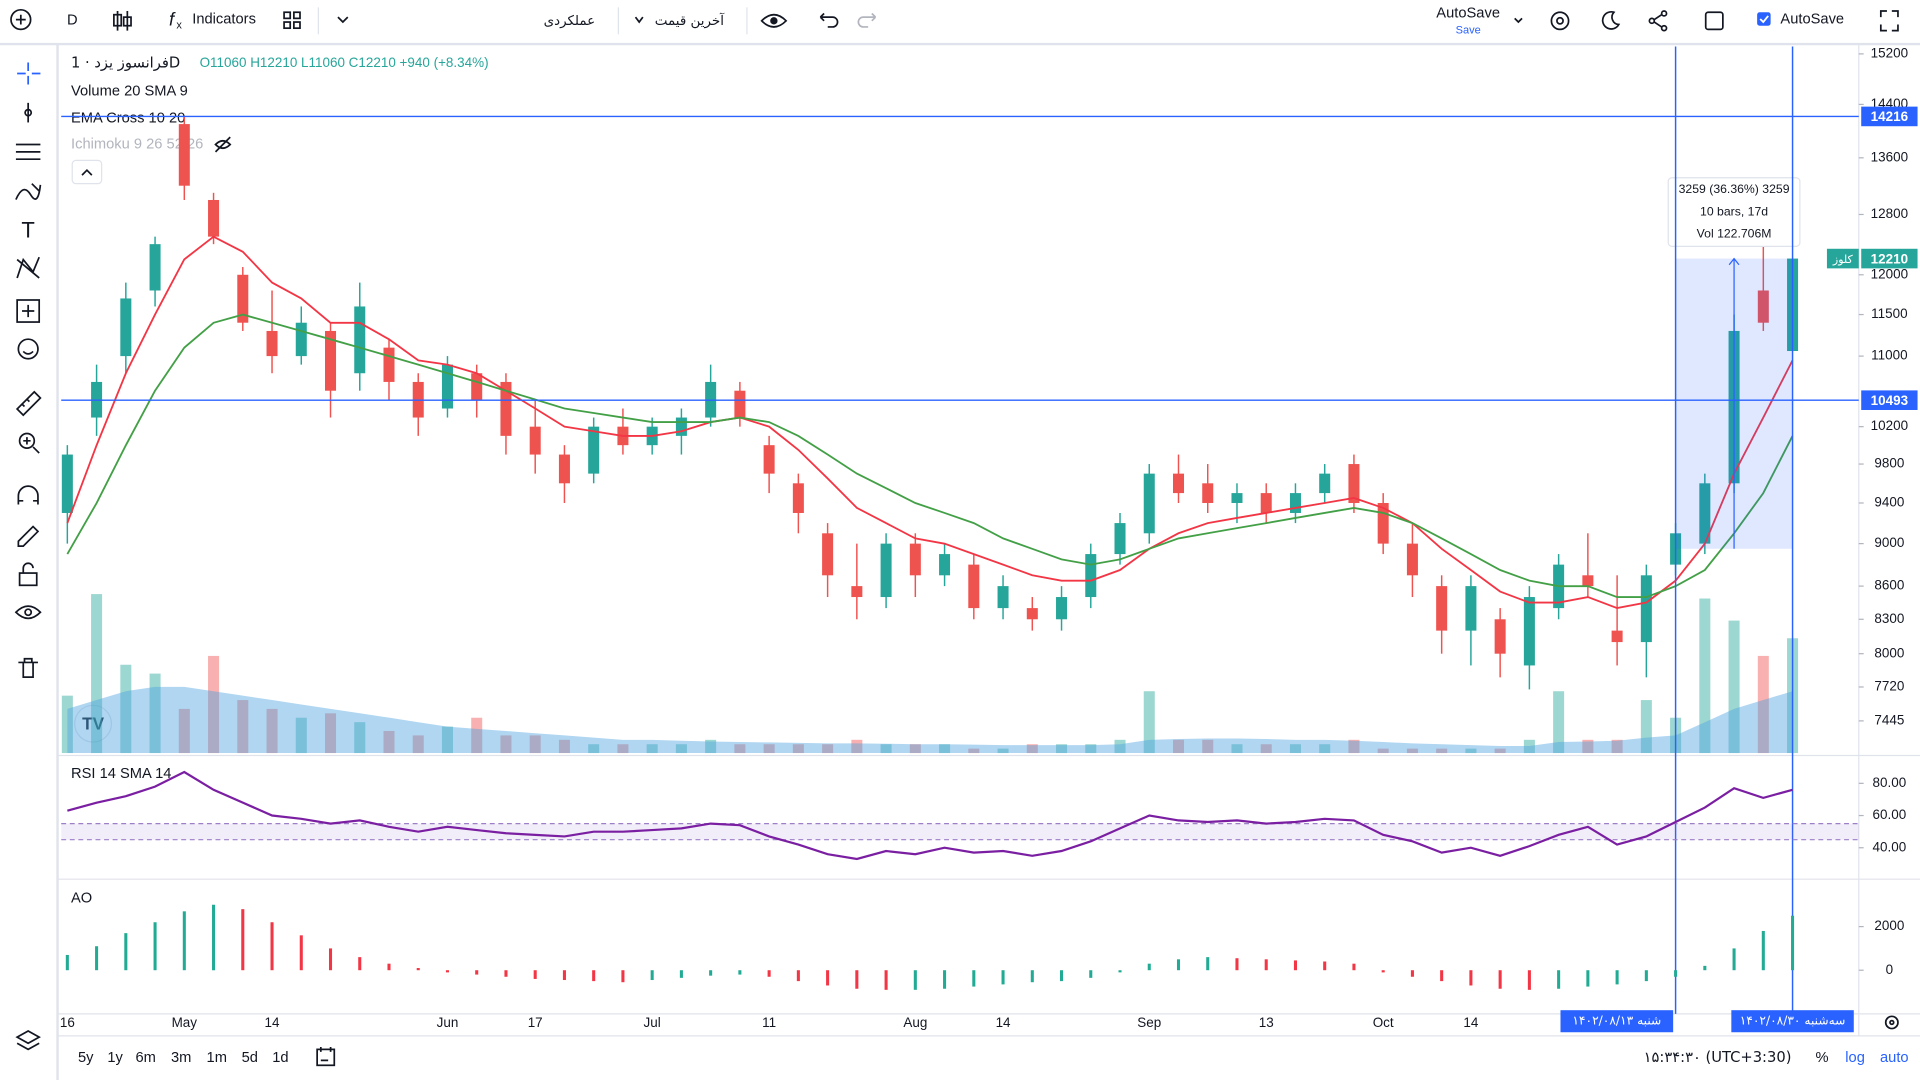 Image resolution: width=1920 pixels, height=1080 pixels. What do you see at coordinates (28, 403) in the screenshot?
I see `ruler-tool` at bounding box center [28, 403].